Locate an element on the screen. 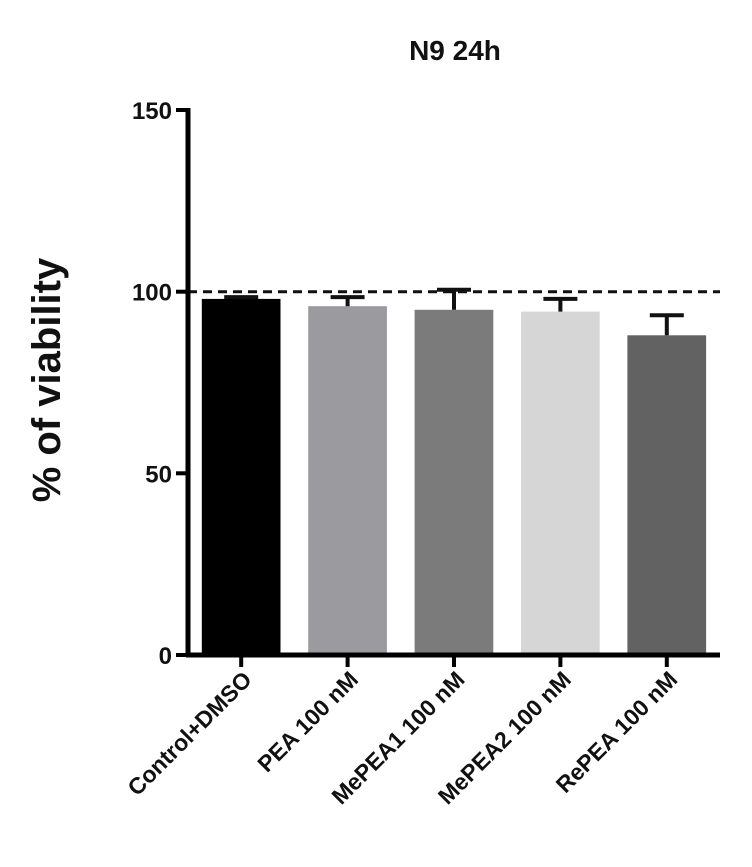 The height and width of the screenshot is (867, 752). x-category-label: Control+DMSO is located at coordinates (189, 733).